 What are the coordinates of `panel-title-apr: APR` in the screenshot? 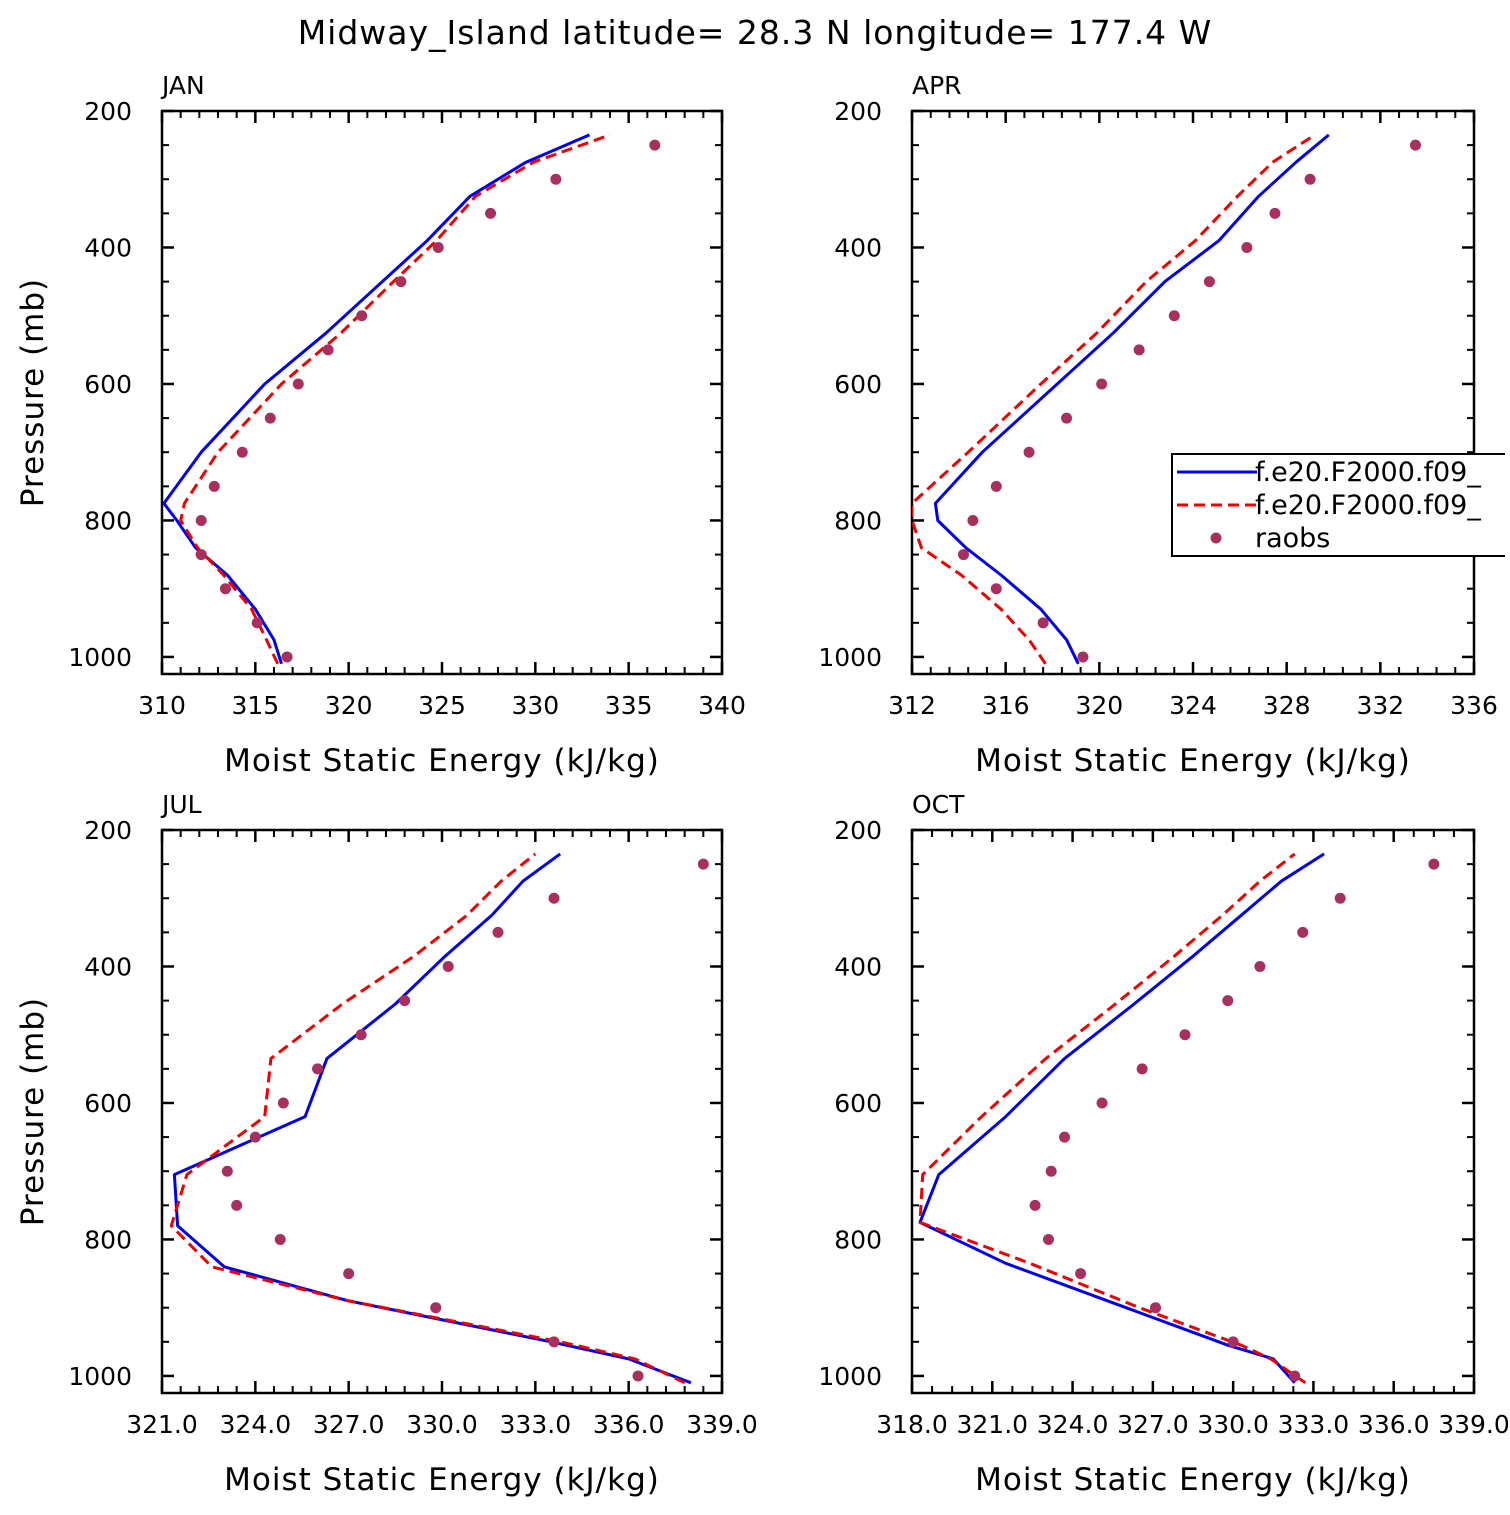 It's located at (937, 85).